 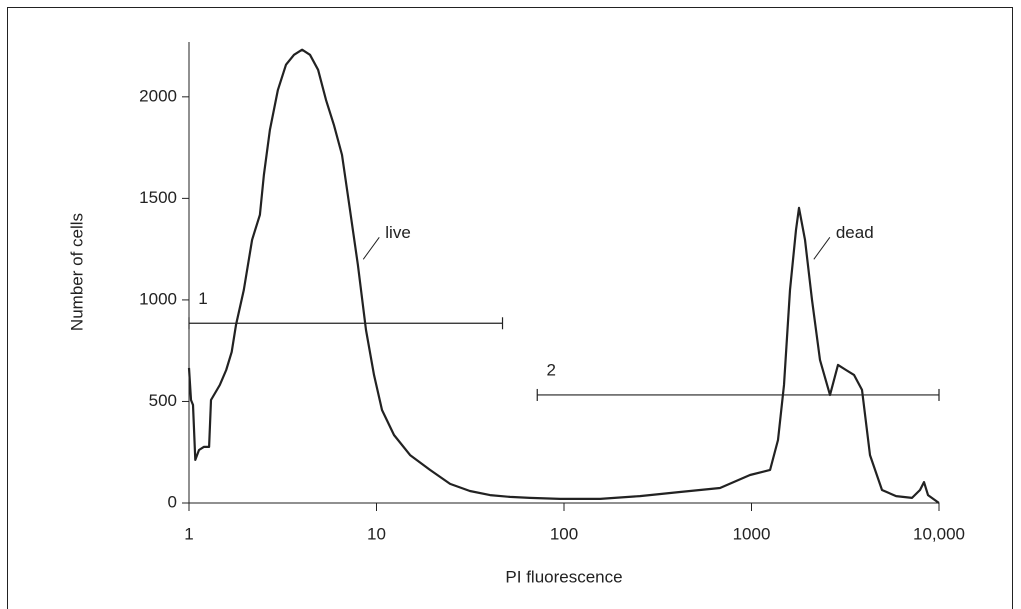 I want to click on x-tick-label: 1000, so click(x=752, y=533).